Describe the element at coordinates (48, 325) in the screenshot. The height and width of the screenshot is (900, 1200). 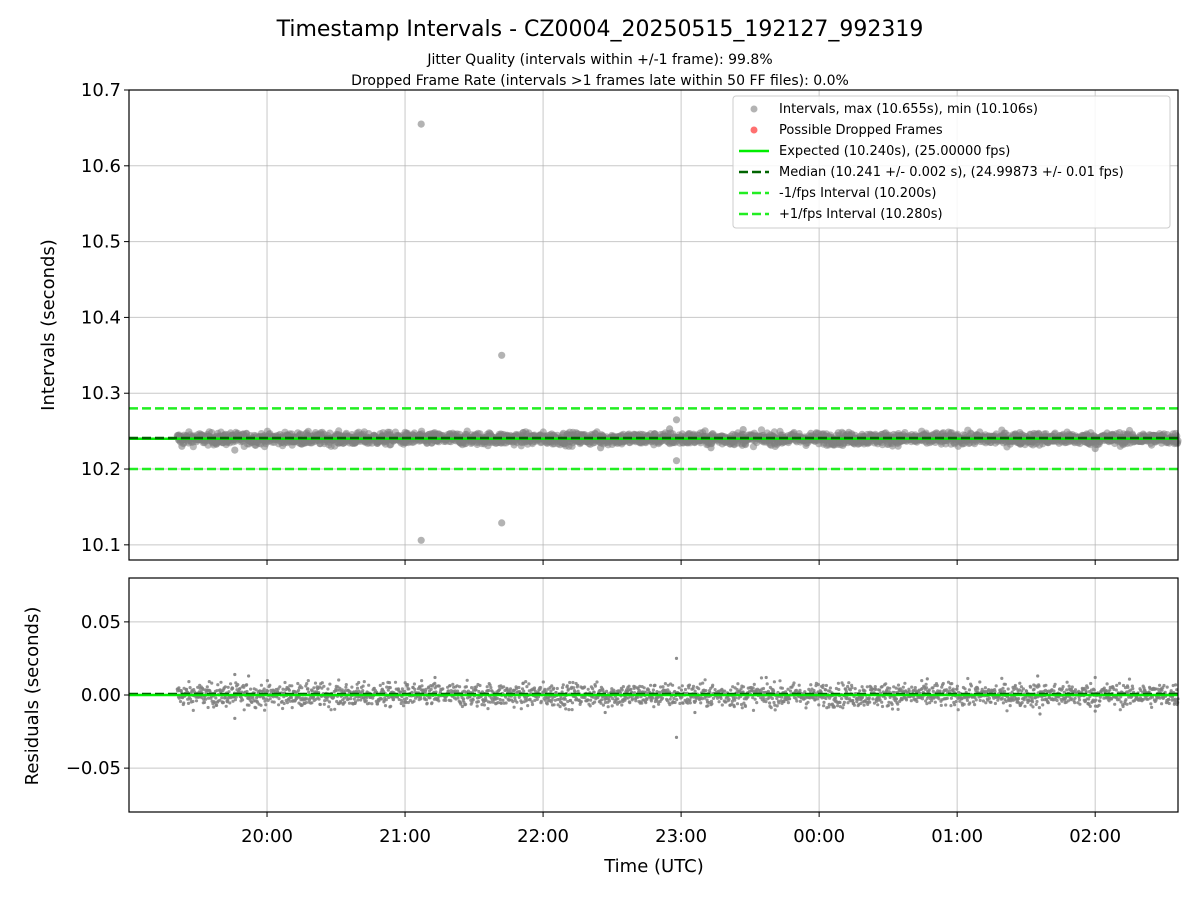
I see `intervals-y-axis-label: Intervals (seconds)` at that location.